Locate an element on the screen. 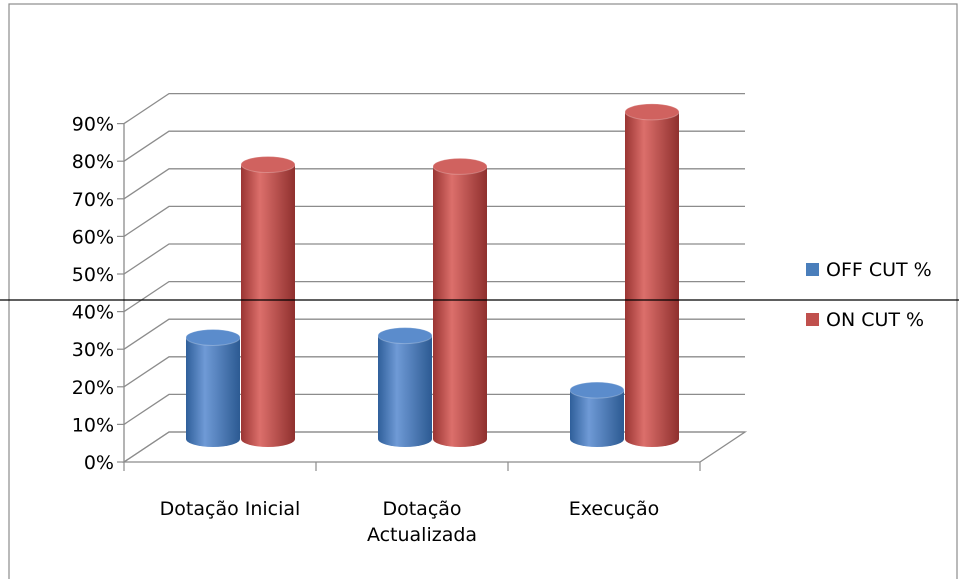 The width and height of the screenshot is (959, 583). legend-label: OFF CUT % is located at coordinates (879, 270).